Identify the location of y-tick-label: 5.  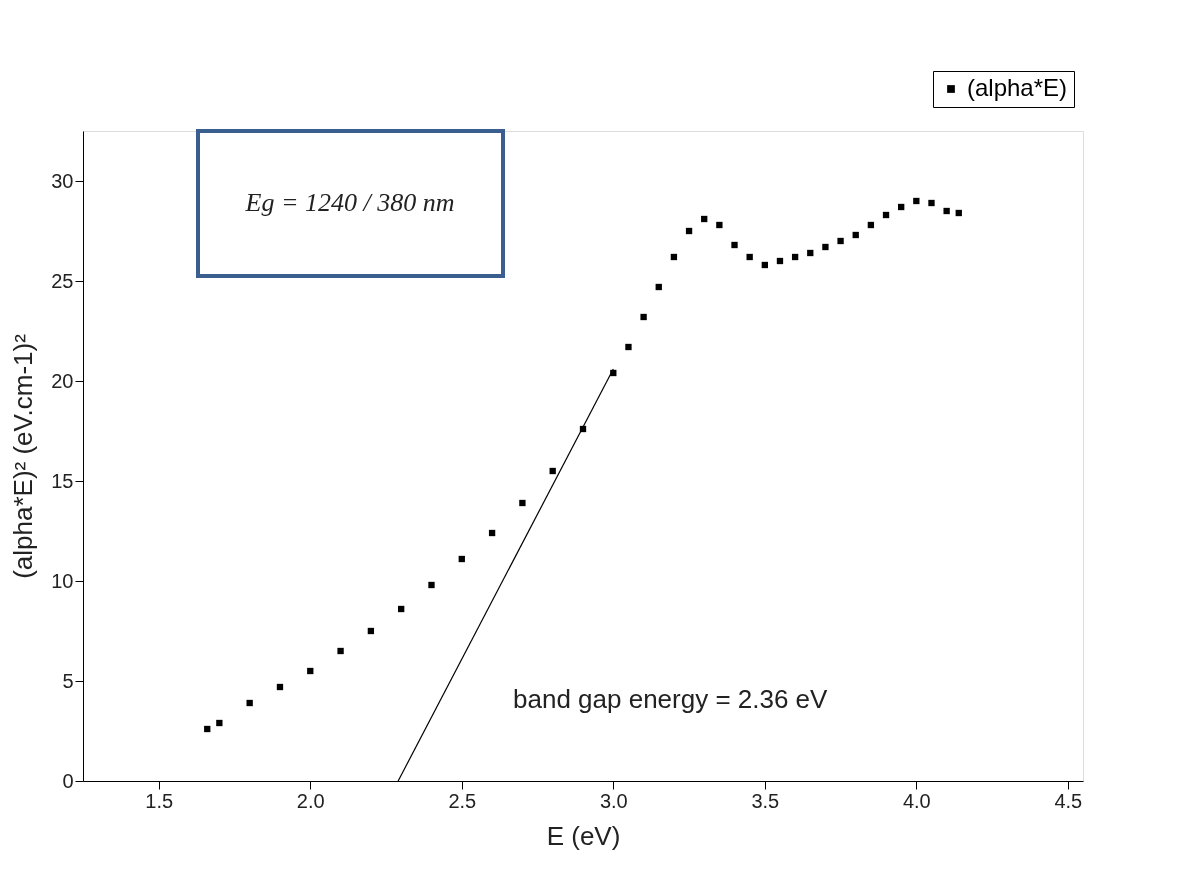
(68, 680).